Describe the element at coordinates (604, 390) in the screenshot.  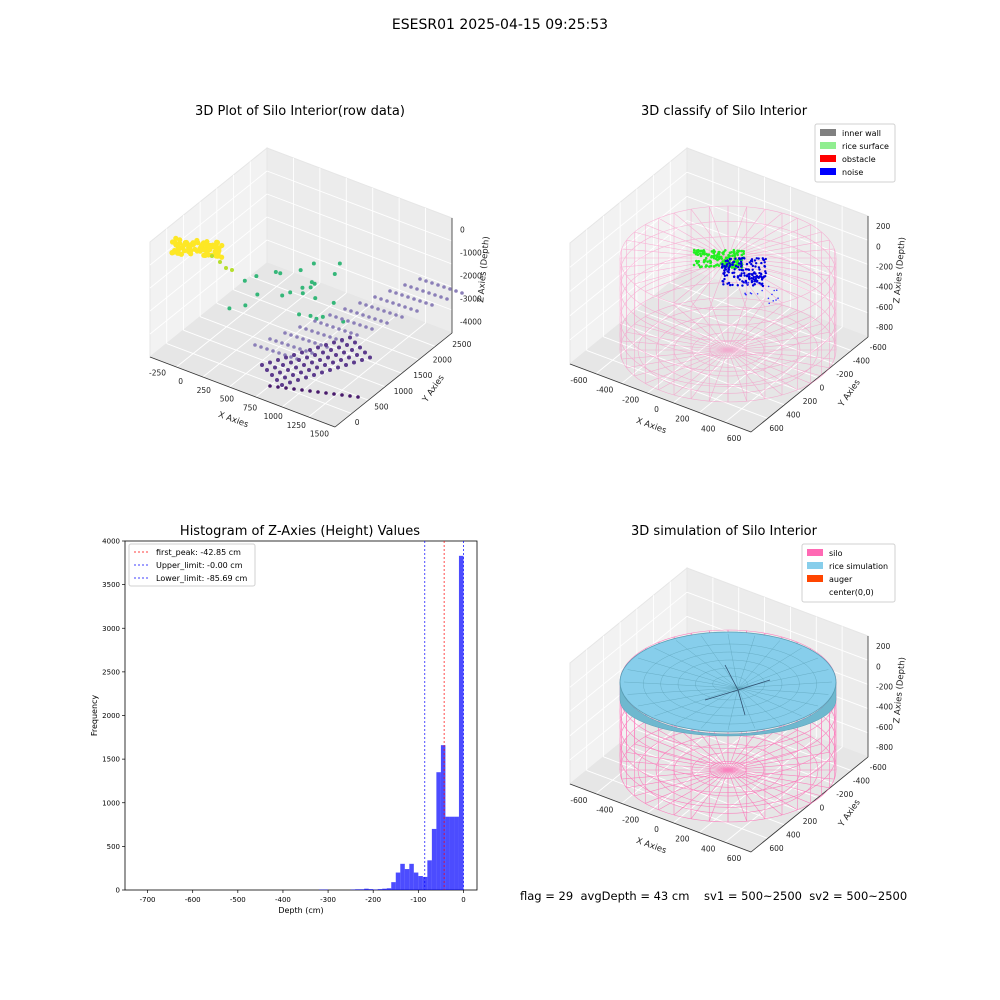
I see `x-tick-label: -400` at that location.